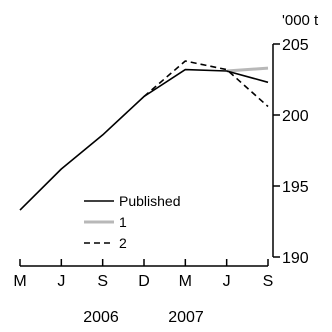 Image resolution: width=332 pixels, height=332 pixels. Describe the element at coordinates (19, 281) in the screenshot. I see `x-tick-label-0: M` at that location.